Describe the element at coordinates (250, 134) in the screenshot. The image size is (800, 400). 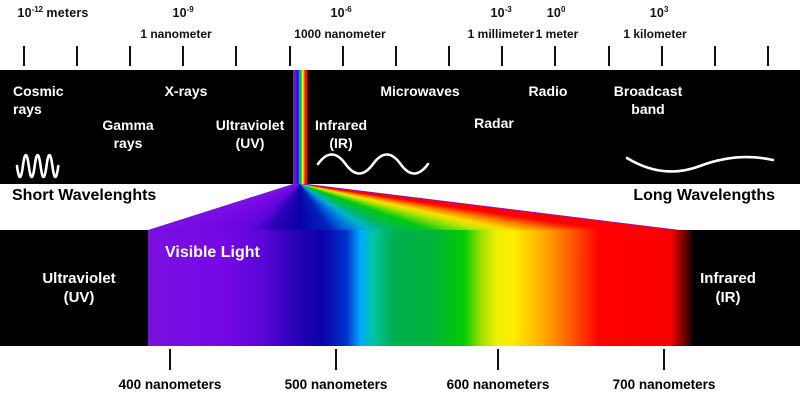
I see `ultraviolet-label: Ultraviolet (UV)` at that location.